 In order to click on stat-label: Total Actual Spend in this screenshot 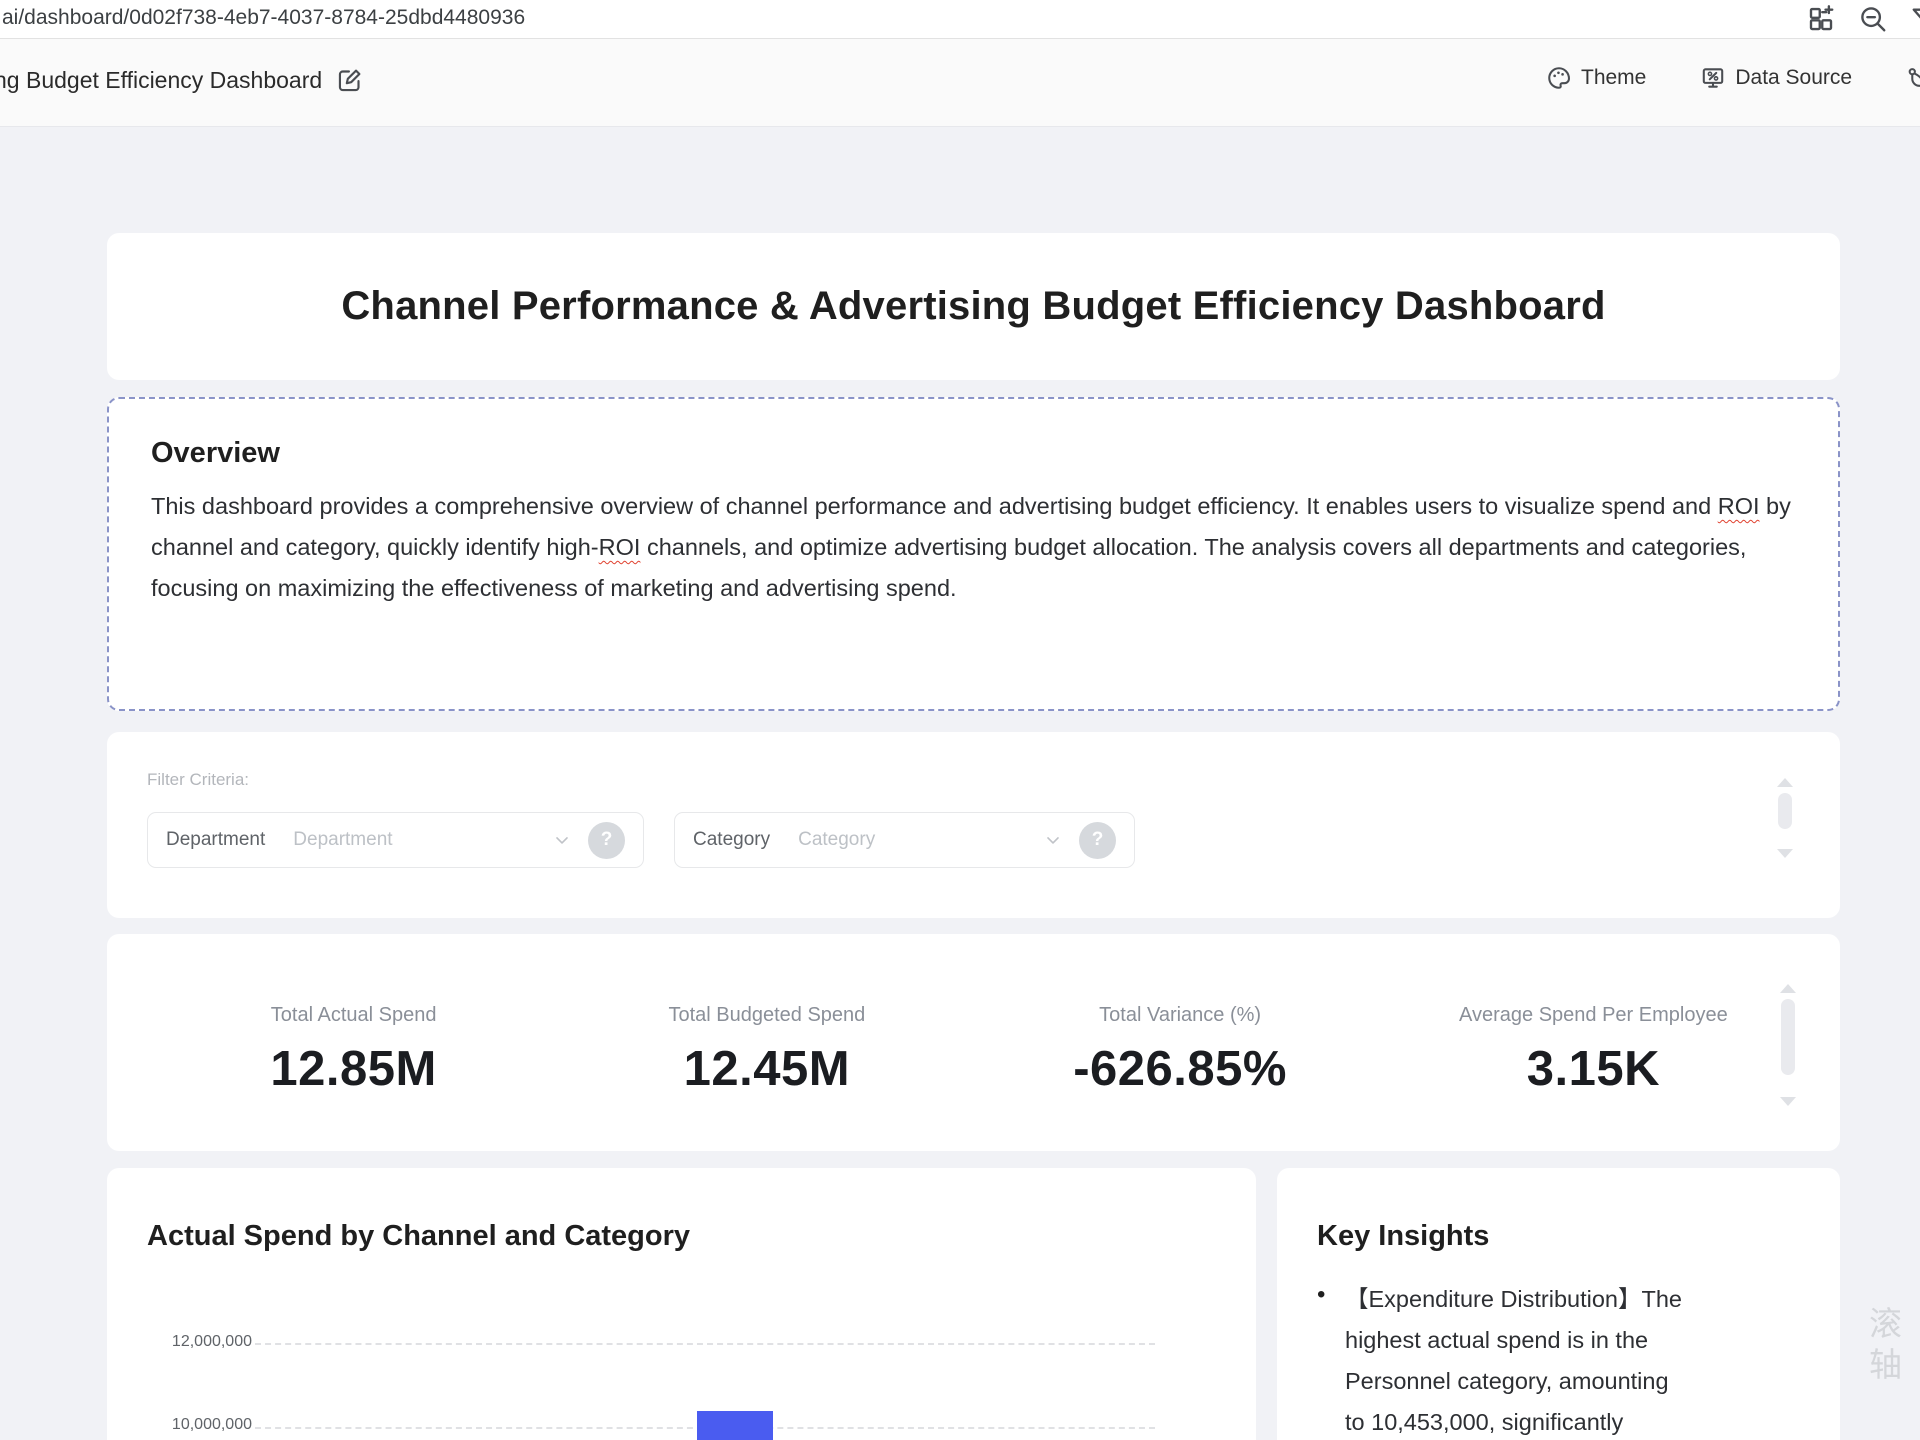, I will do `click(353, 1015)`.